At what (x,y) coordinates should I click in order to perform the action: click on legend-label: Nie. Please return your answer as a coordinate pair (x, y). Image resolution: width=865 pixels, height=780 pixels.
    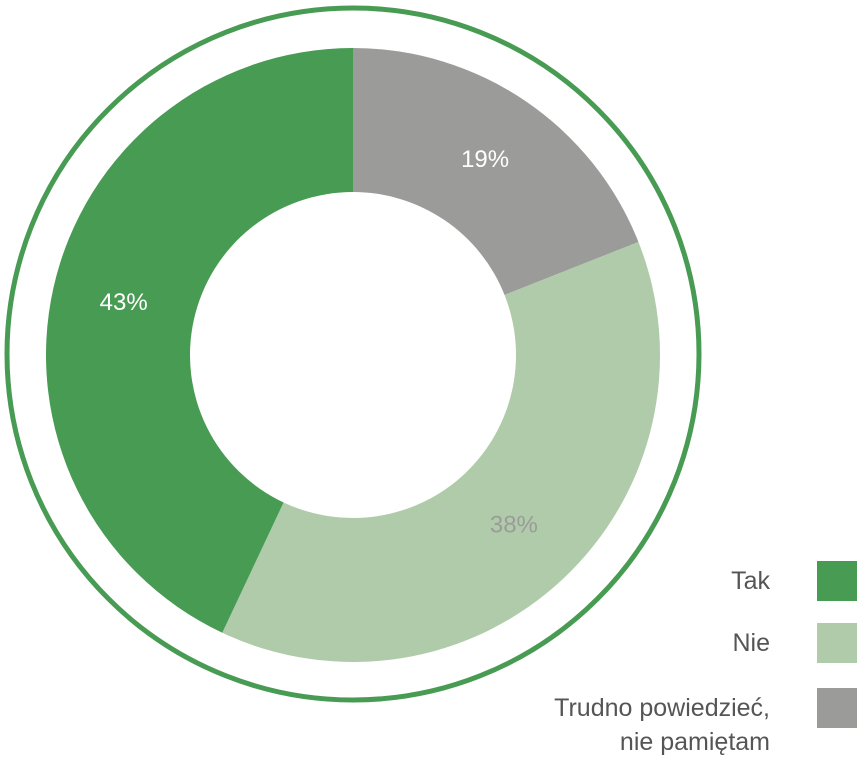
    Looking at the image, I should click on (751, 643).